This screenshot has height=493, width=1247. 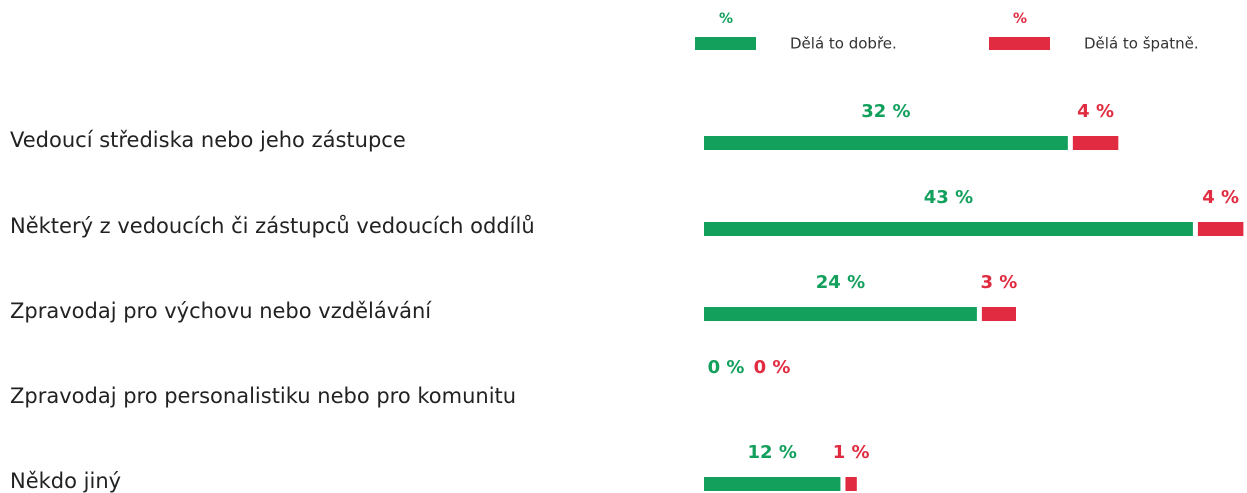 What do you see at coordinates (65, 481) in the screenshot?
I see `category-label: Někdo jiný` at bounding box center [65, 481].